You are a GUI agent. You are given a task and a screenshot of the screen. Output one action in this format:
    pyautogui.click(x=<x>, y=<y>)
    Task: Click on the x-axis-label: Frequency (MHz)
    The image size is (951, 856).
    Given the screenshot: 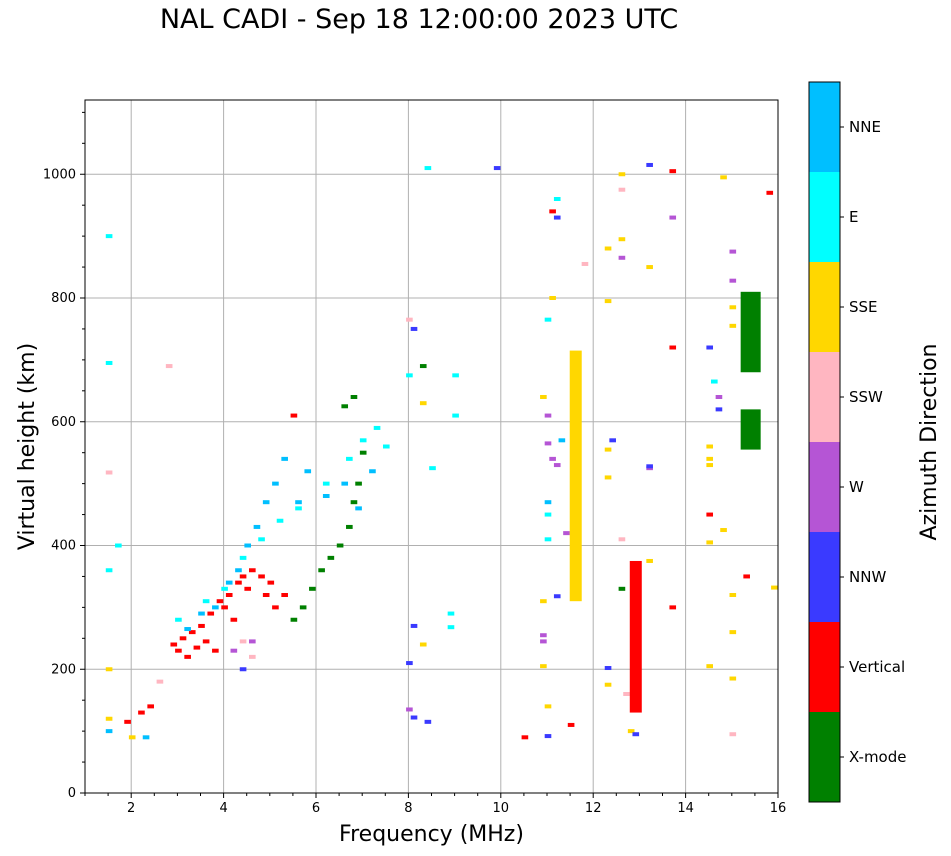 What is the action you would take?
    pyautogui.click(x=431, y=834)
    